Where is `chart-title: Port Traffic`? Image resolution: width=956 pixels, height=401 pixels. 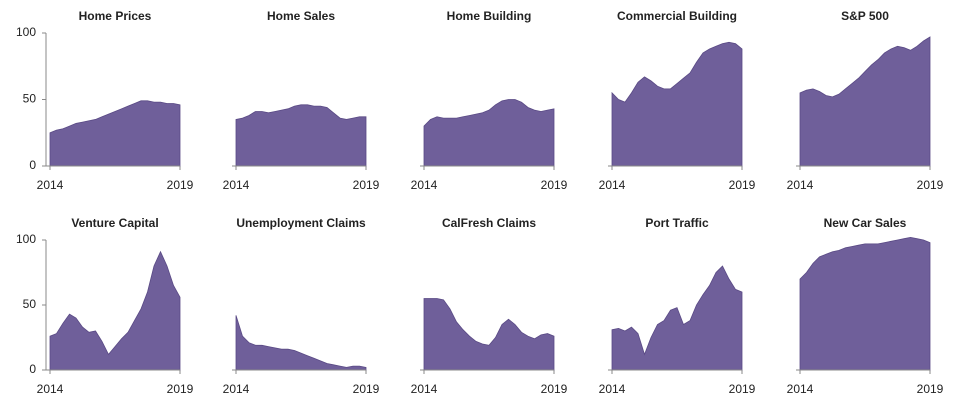 chart-title: Port Traffic is located at coordinates (677, 223).